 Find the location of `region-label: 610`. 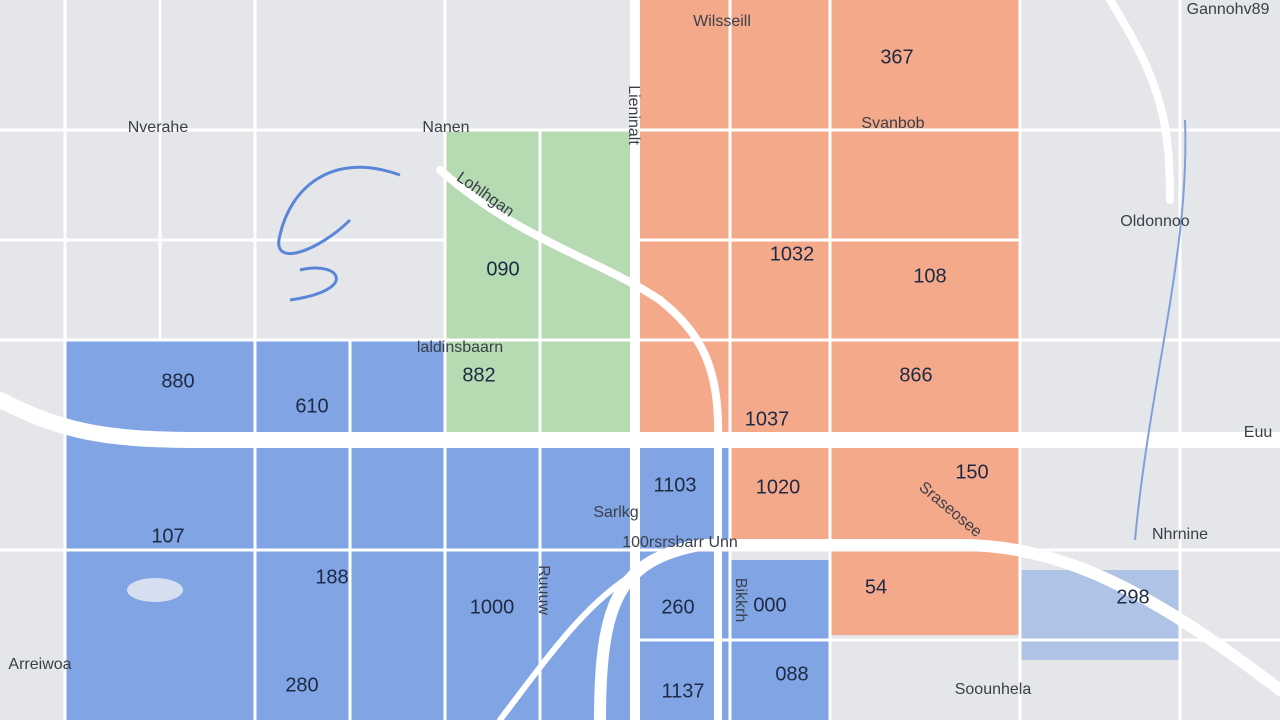

region-label: 610 is located at coordinates (311, 406).